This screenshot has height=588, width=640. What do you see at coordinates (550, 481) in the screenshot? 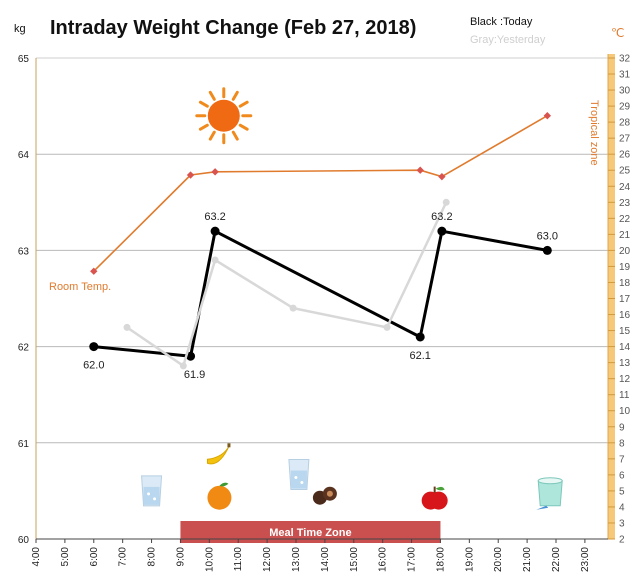
I see `cup-rim` at bounding box center [550, 481].